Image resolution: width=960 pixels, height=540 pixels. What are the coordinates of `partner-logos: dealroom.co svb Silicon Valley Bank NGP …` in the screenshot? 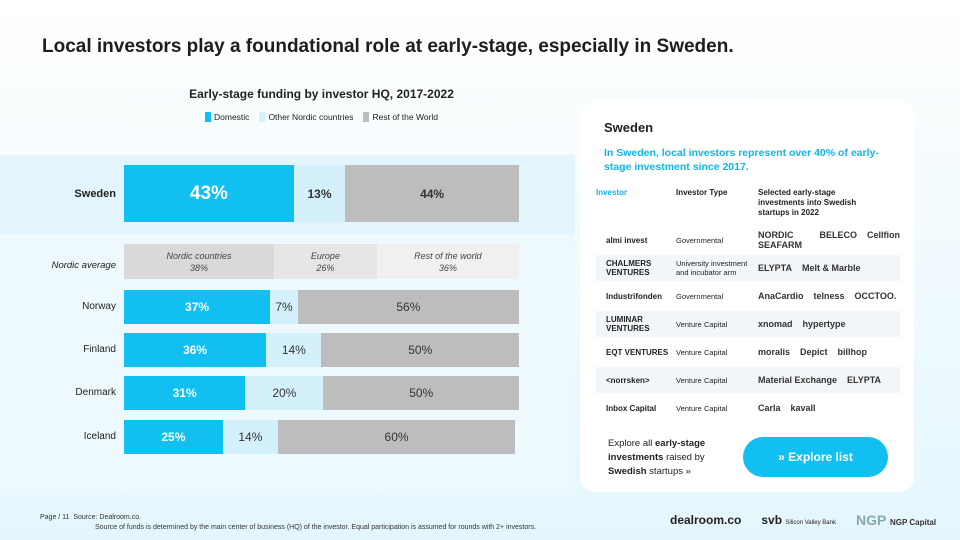 It's located at (803, 520).